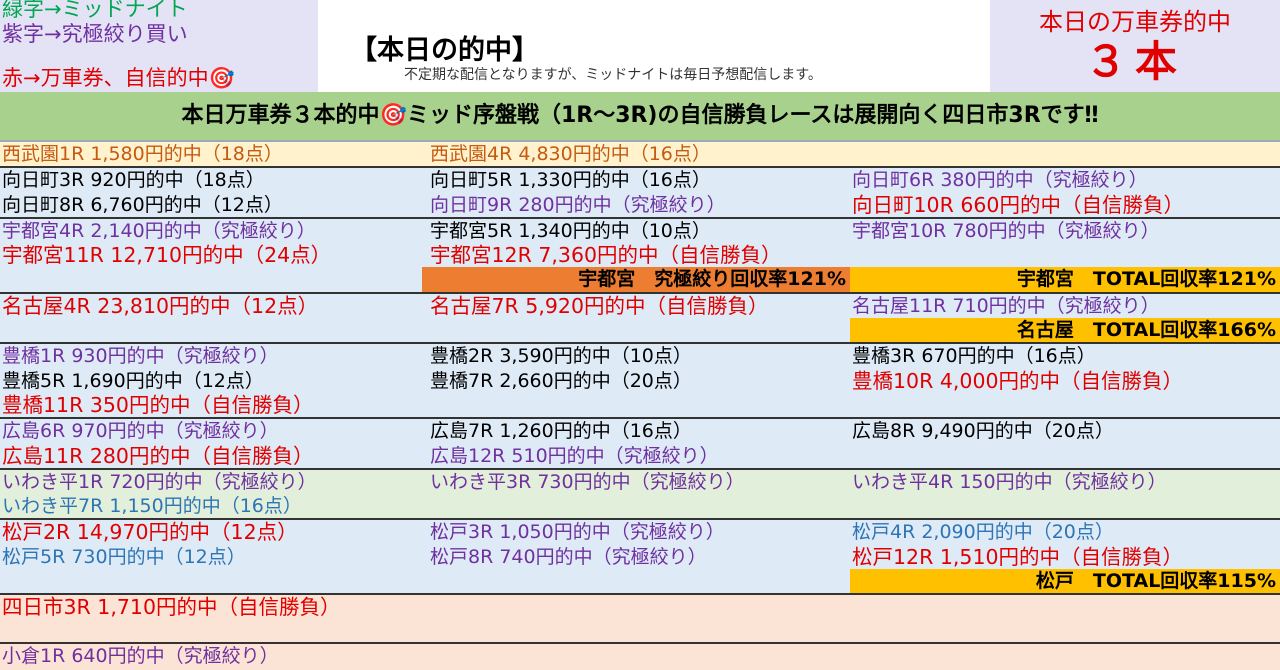 This screenshot has height=670, width=1280. Describe the element at coordinates (599, 305) in the screenshot. I see `result: 名古屋7R 5,920円的中（自信勝負）` at that location.